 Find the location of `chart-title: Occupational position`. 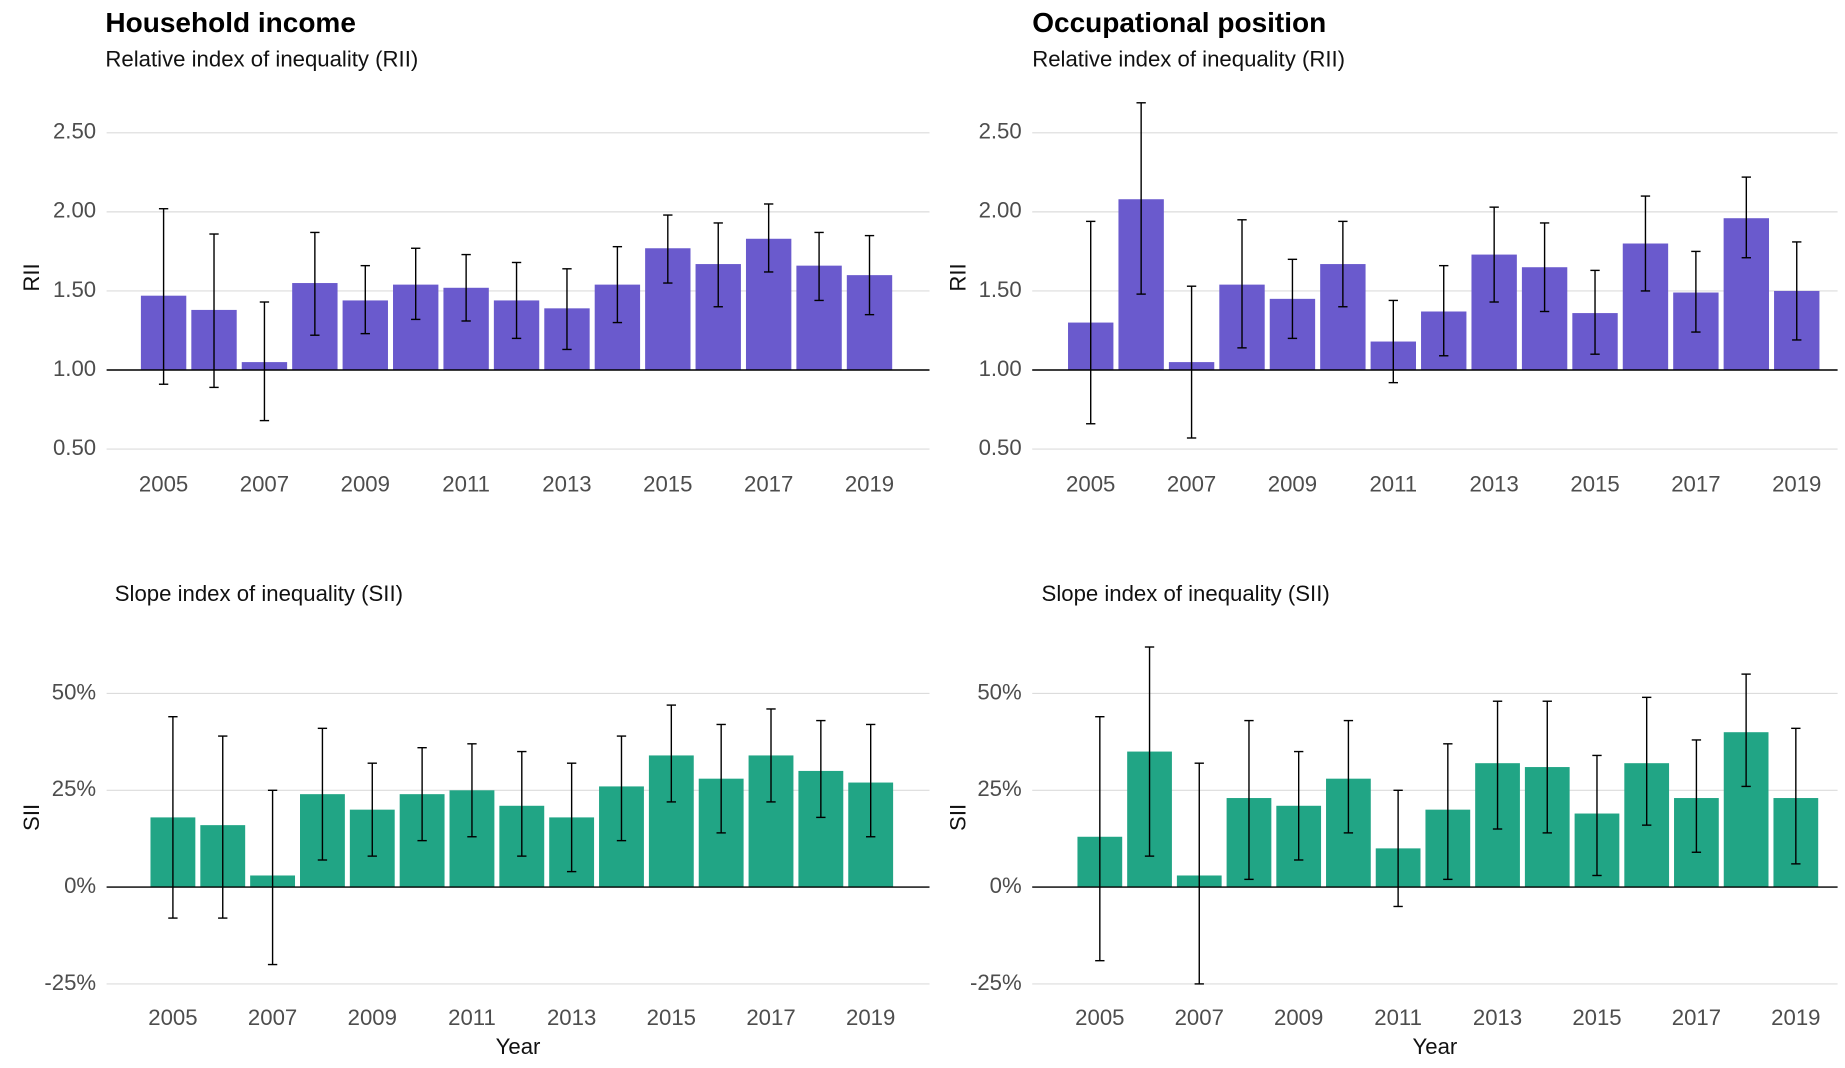

chart-title: Occupational position is located at coordinates (1179, 22).